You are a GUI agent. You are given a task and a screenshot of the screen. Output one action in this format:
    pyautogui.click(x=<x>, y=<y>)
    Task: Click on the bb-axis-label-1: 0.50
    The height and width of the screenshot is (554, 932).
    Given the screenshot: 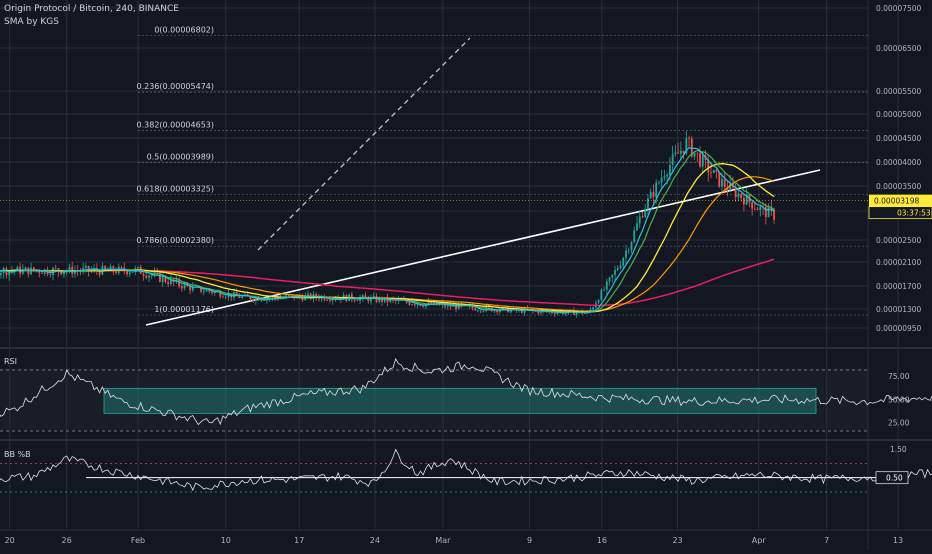 What is the action you would take?
    pyautogui.click(x=894, y=478)
    